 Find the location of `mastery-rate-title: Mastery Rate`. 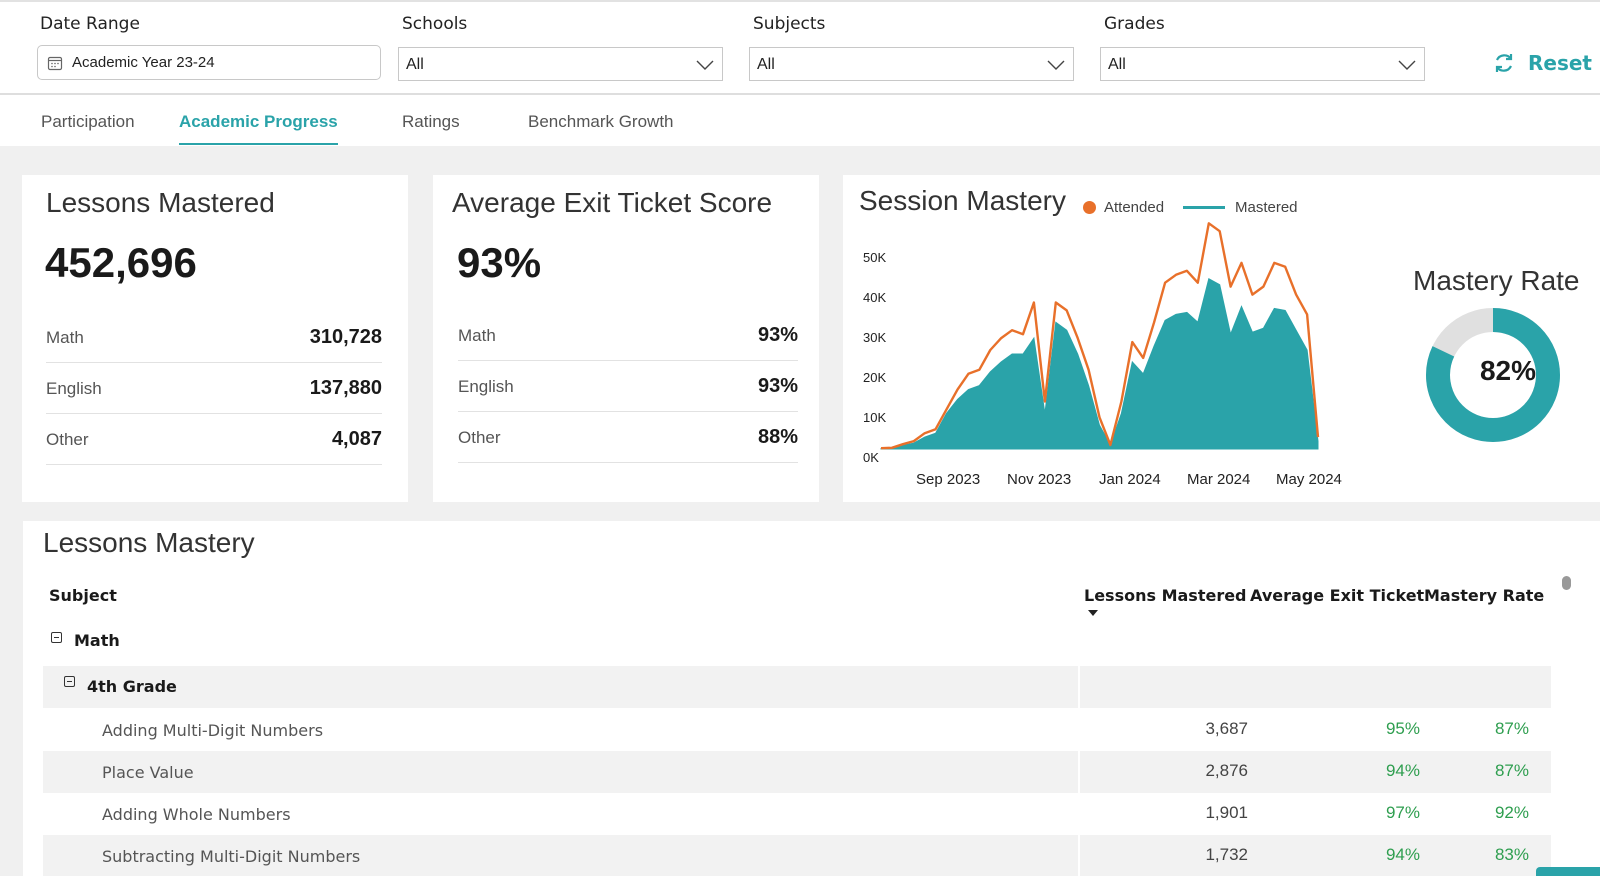

mastery-rate-title: Mastery Rate is located at coordinates (1496, 280).